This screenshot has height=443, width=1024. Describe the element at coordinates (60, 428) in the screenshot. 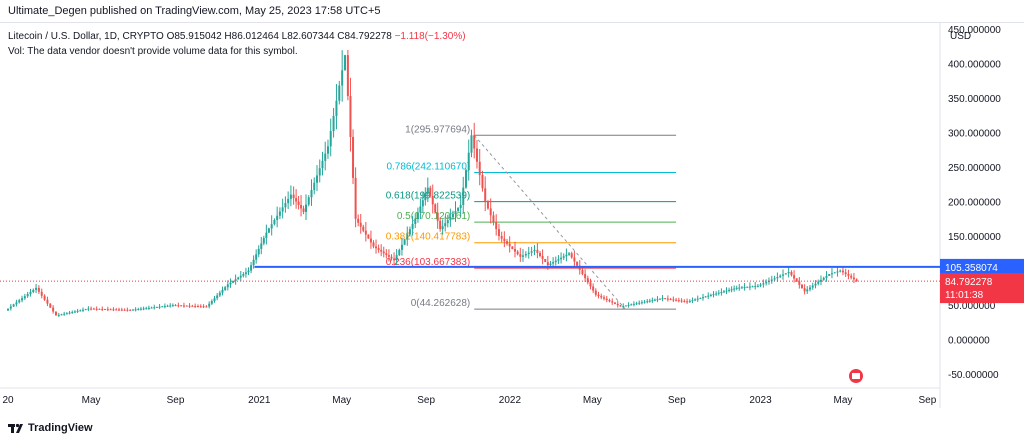

I see `brand-name: TradingView` at that location.